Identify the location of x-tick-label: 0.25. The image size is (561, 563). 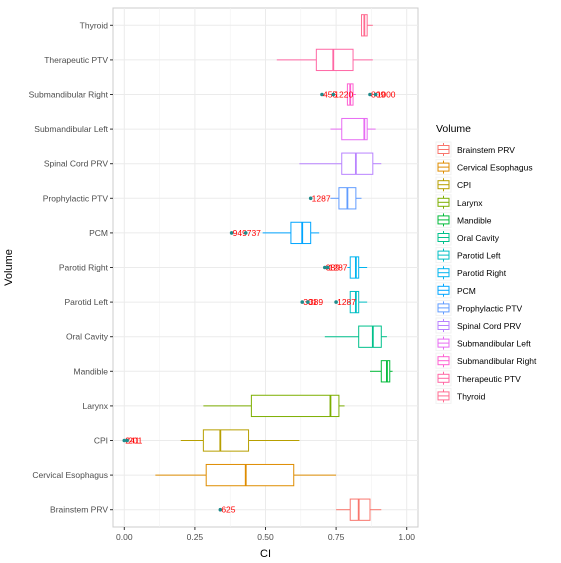
(195, 537).